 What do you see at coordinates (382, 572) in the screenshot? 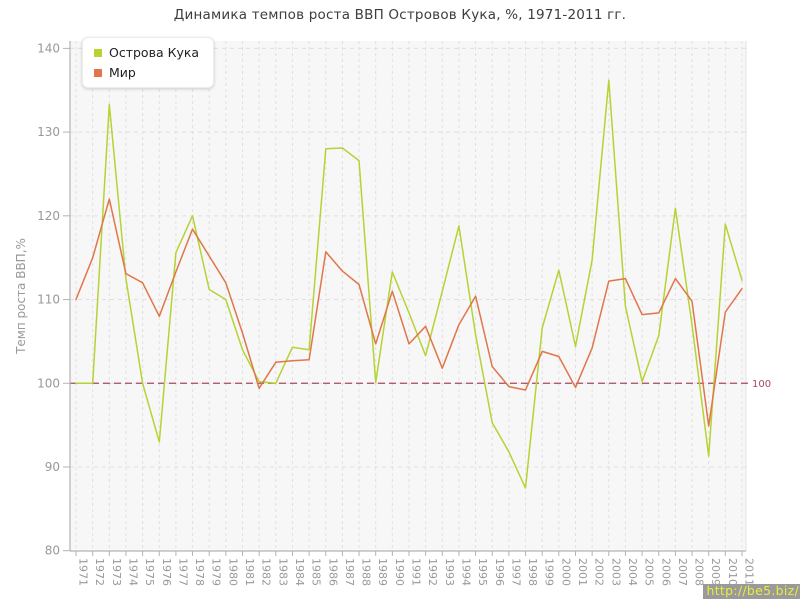
I see `x-tick-label: 1989` at bounding box center [382, 572].